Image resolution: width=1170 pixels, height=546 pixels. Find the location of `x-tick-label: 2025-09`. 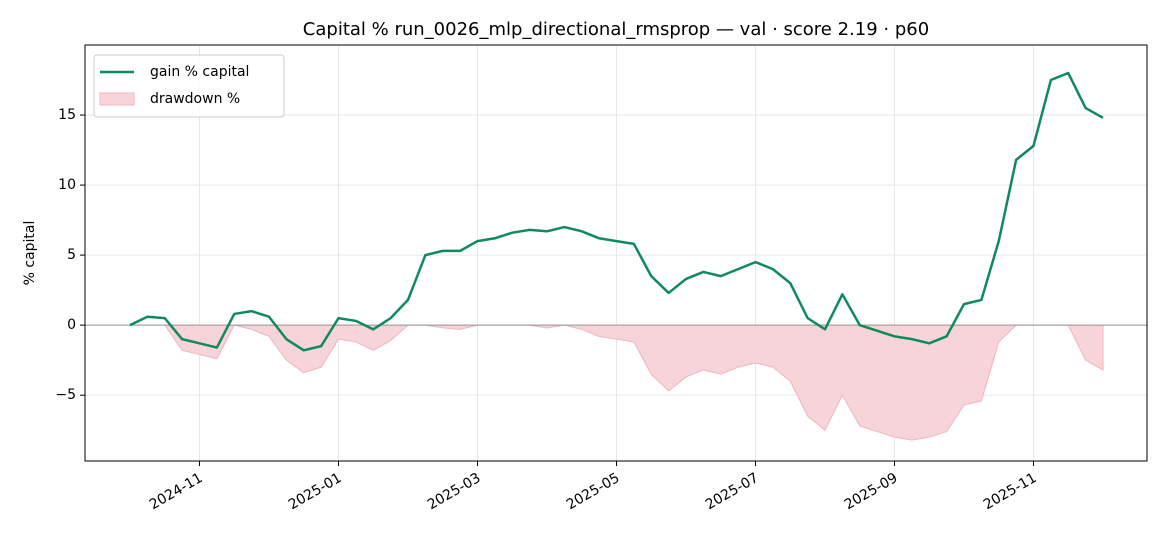

x-tick-label: 2025-09 is located at coordinates (871, 491).